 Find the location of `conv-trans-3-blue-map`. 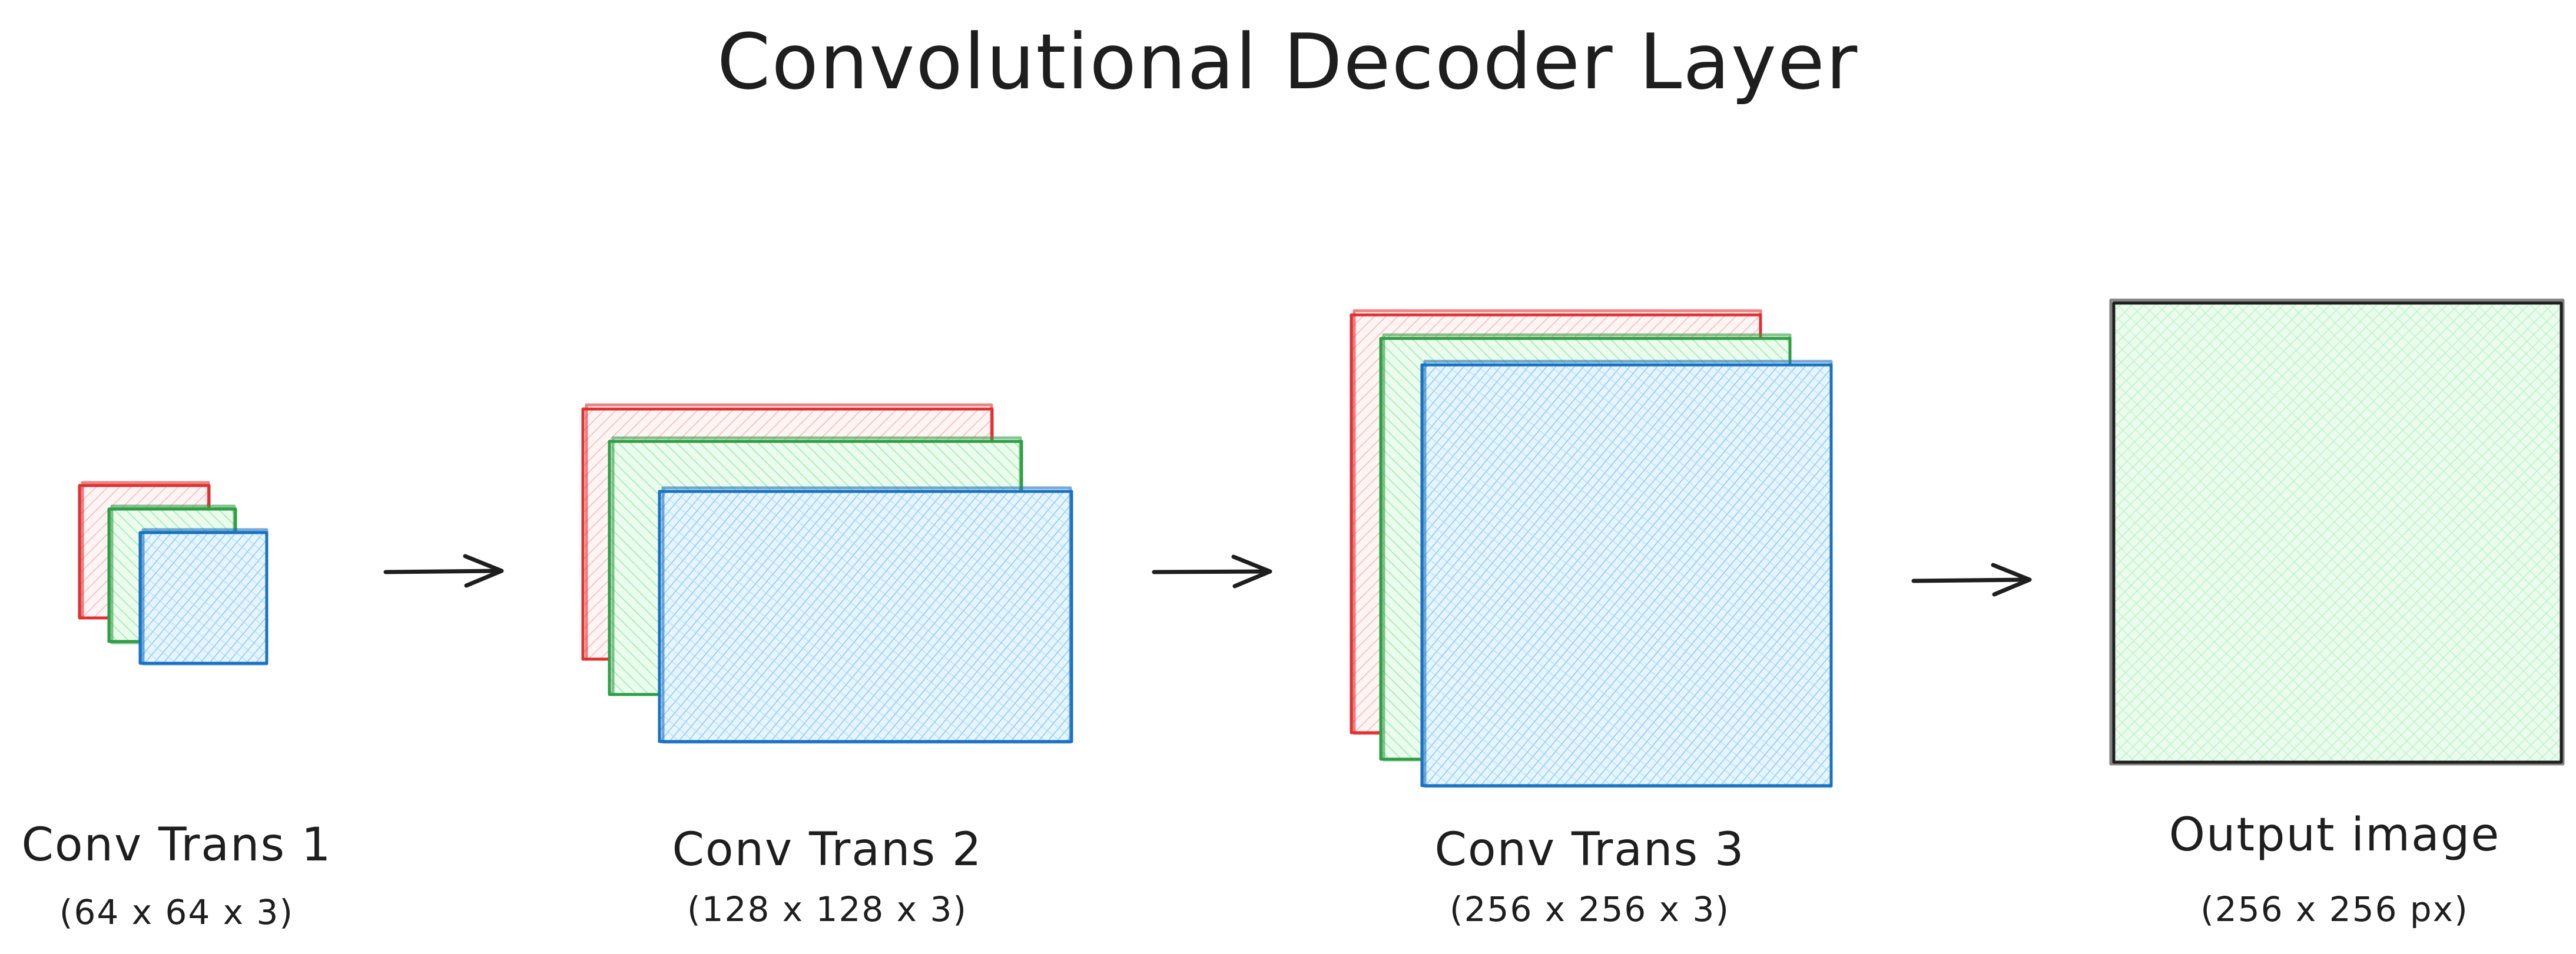

conv-trans-3-blue-map is located at coordinates (1626, 574).